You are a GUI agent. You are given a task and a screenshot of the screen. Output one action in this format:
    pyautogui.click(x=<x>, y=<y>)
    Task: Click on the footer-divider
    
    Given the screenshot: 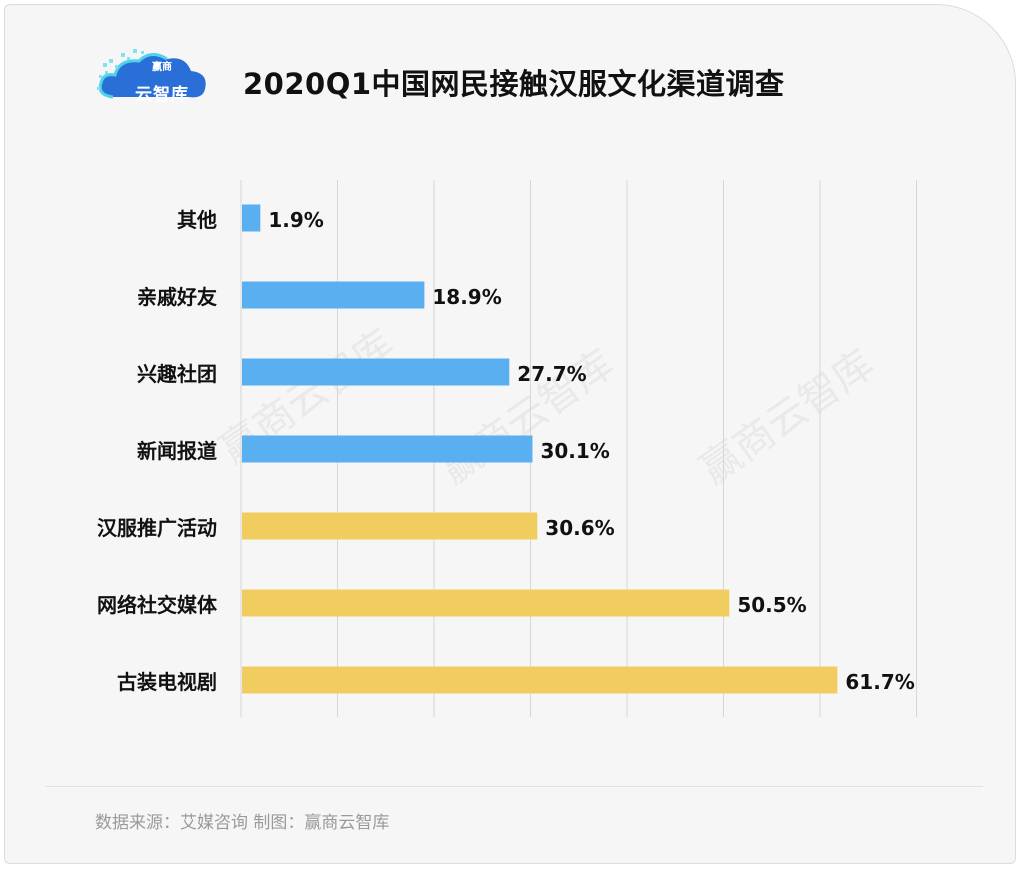 What is the action you would take?
    pyautogui.click(x=514, y=786)
    